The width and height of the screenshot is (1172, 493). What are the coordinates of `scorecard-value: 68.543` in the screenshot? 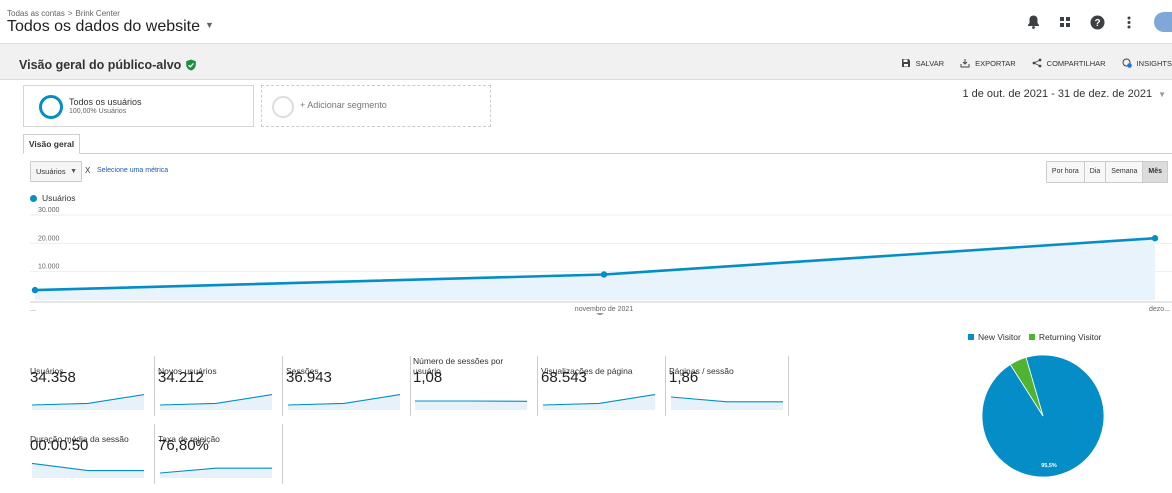 It's located at (564, 377).